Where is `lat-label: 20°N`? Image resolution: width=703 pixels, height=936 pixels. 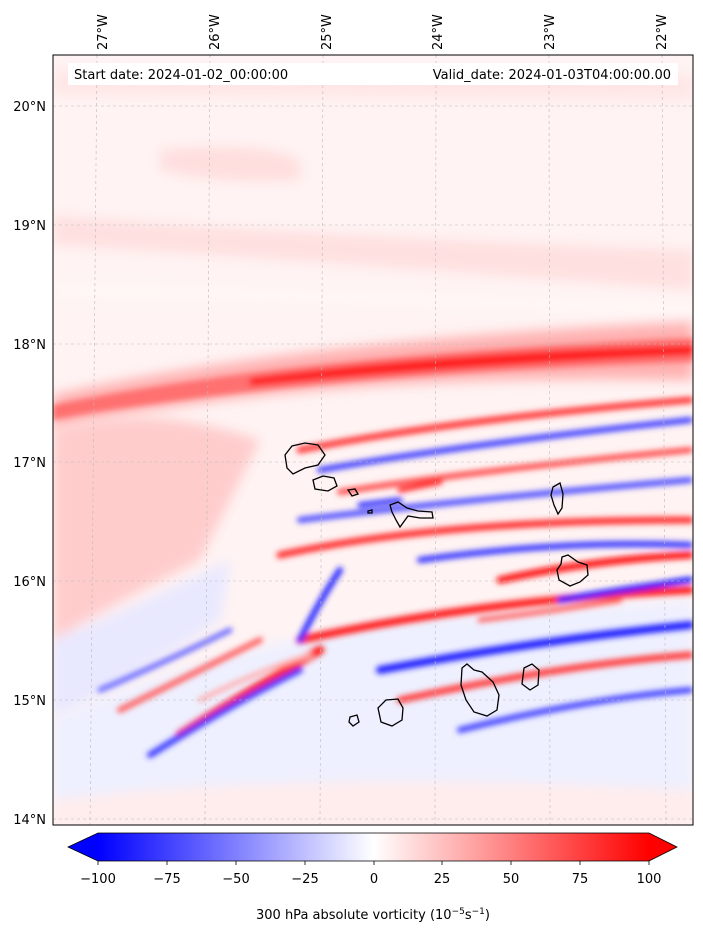
lat-label: 20°N is located at coordinates (29, 107).